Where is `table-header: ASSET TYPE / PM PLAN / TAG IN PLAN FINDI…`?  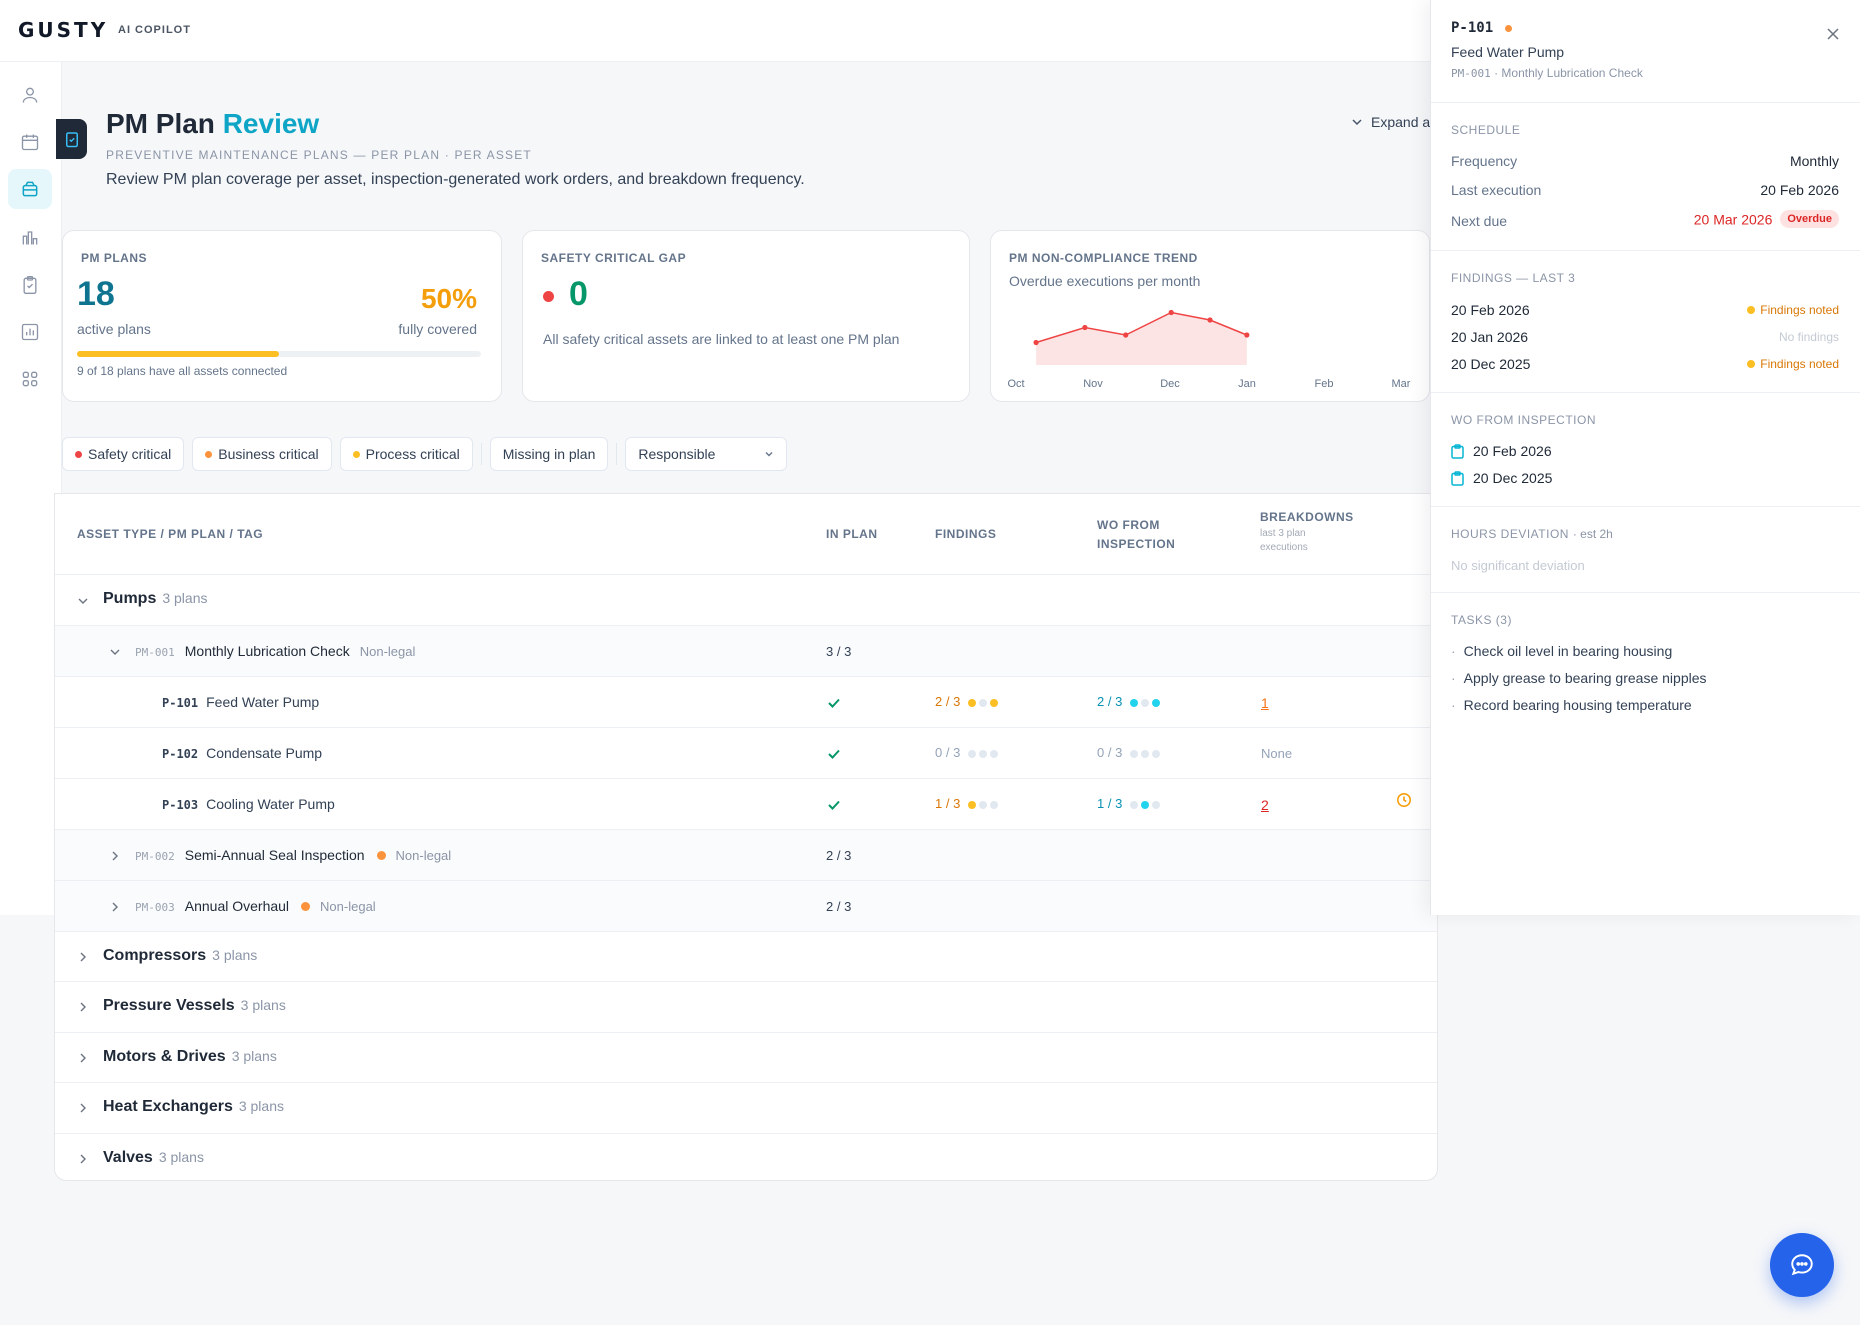
table-header: ASSET TYPE / PM PLAN / TAG IN PLAN FINDI… is located at coordinates (746, 534).